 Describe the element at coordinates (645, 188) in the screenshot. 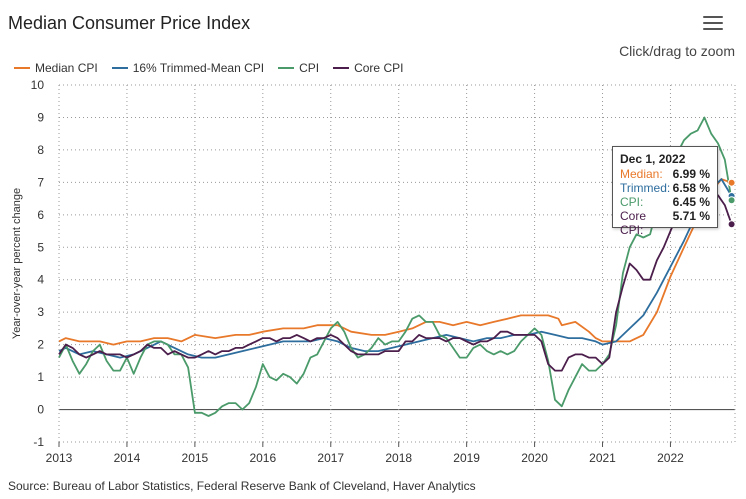

I see `tooltip-label: Trimmed:` at that location.